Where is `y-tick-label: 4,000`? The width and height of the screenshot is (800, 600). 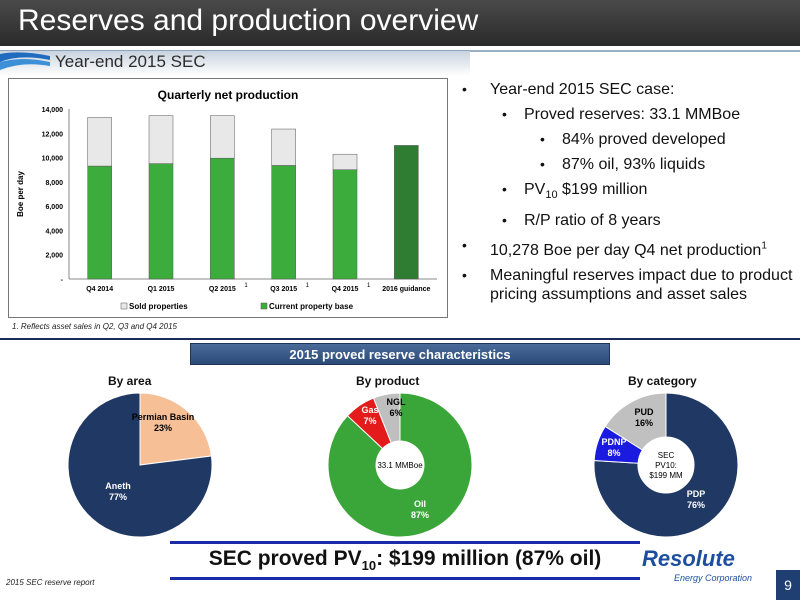
y-tick-label: 4,000 is located at coordinates (54, 231).